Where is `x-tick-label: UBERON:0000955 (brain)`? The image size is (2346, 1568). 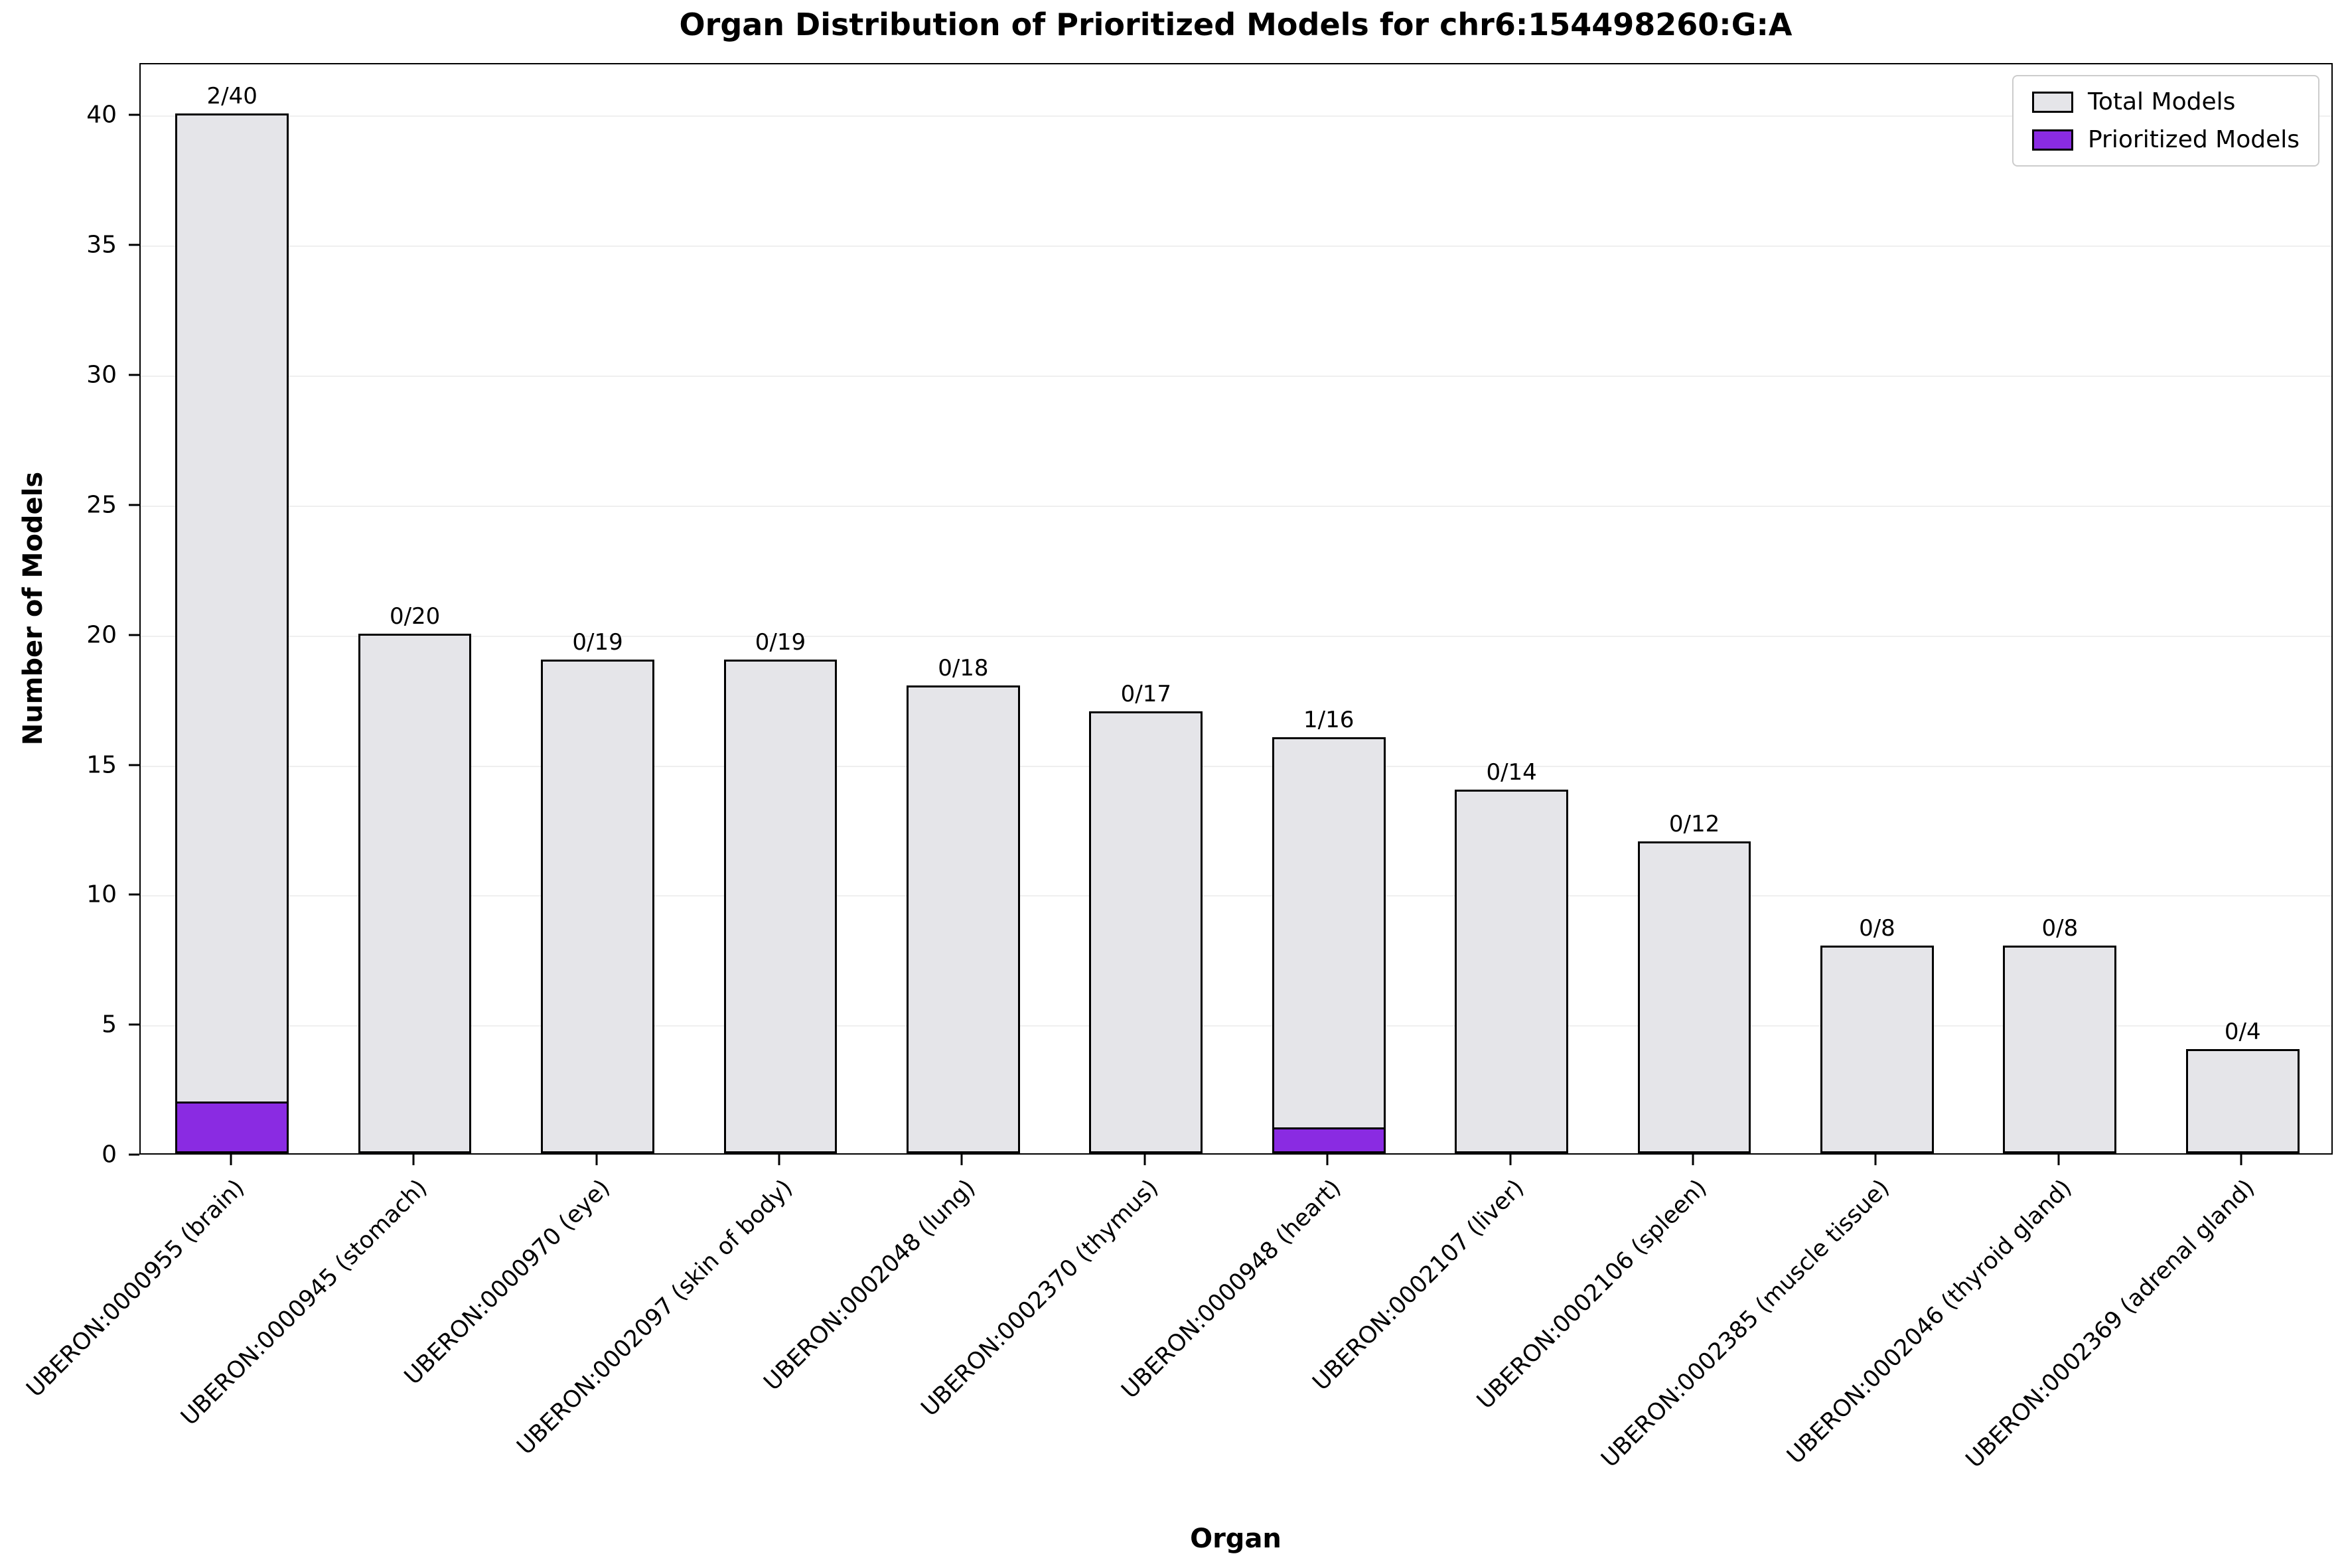 x-tick-label: UBERON:0000955 (brain) is located at coordinates (135, 1289).